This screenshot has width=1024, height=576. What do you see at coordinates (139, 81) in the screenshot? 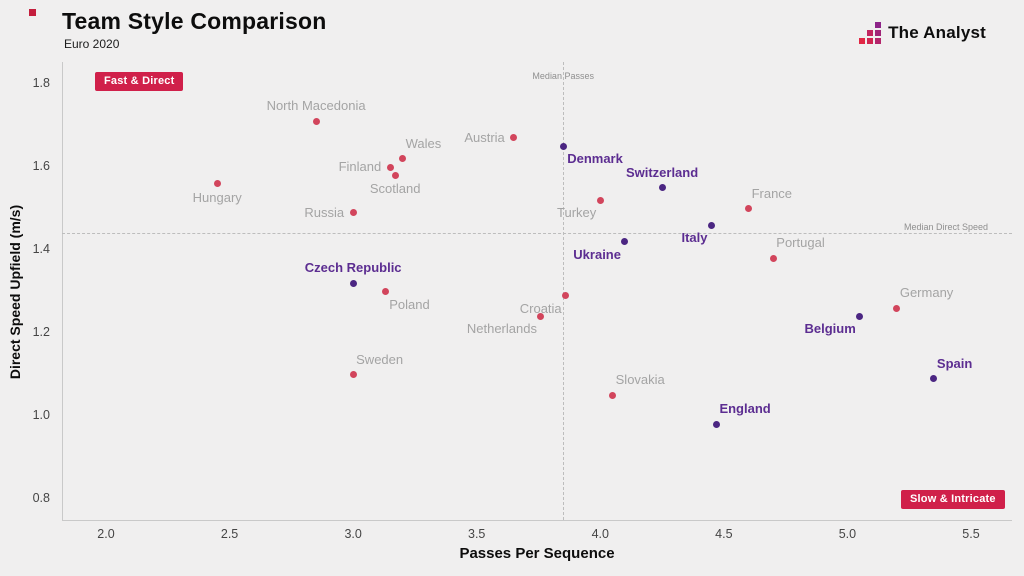
I see `fast-direct-badge: Fast & Direct` at bounding box center [139, 81].